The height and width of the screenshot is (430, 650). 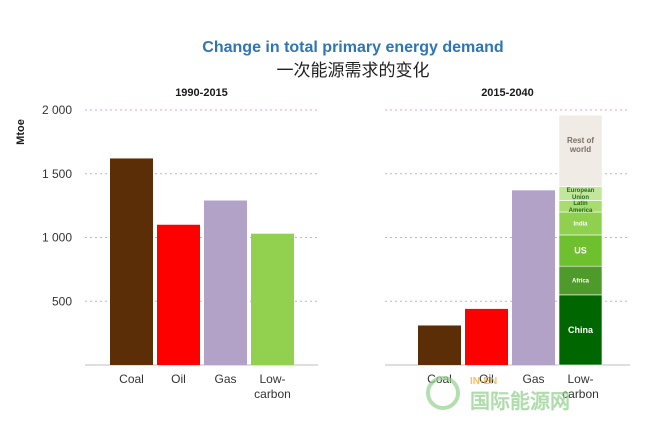 I want to click on stack-segment-africa, so click(x=580, y=280).